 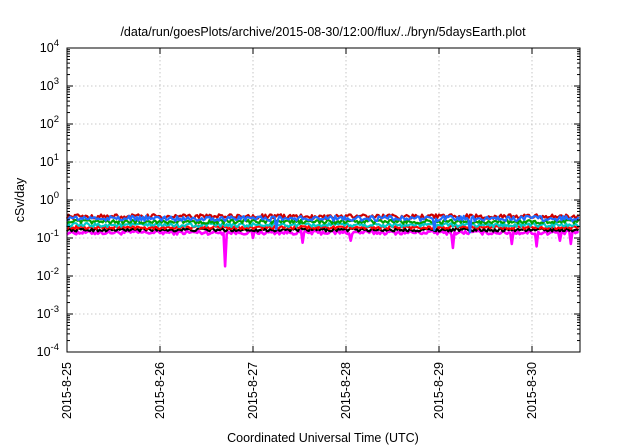 I want to click on x-axis-label: Coordinated Universal Time (UTC), so click(x=323, y=438).